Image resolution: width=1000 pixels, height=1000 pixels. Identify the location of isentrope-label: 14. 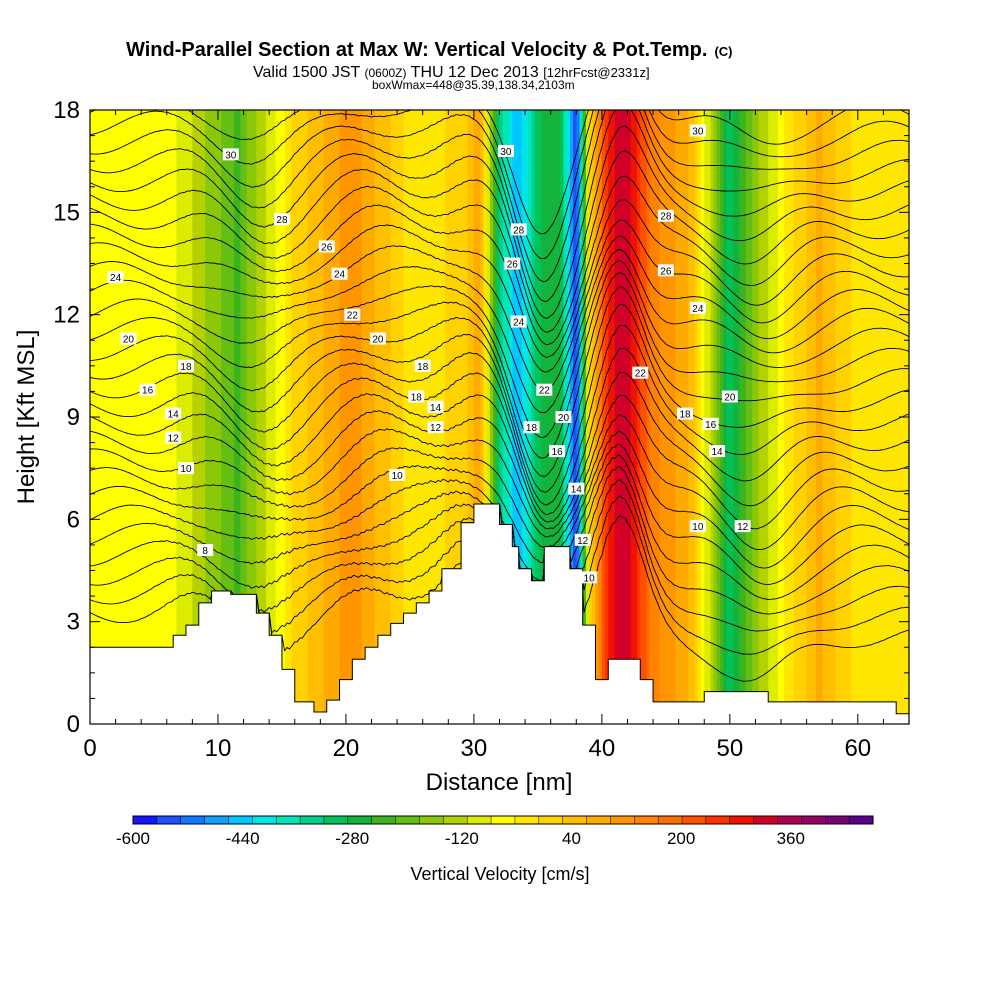
(576, 489).